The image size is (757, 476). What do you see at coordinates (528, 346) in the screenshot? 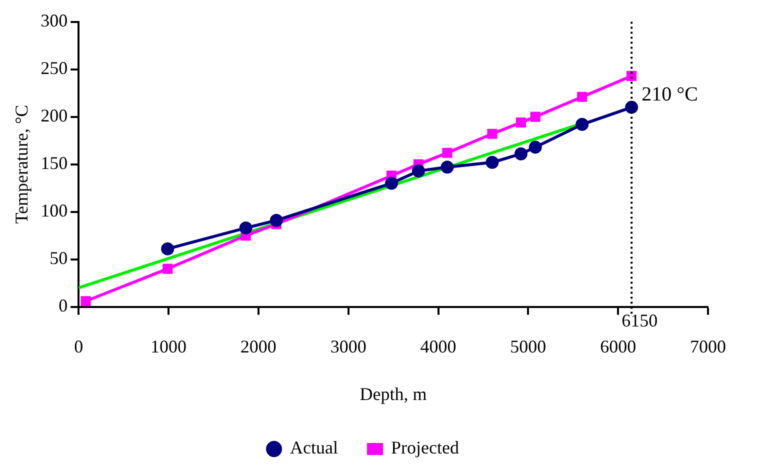
I see `x-tick-label: 5000` at bounding box center [528, 346].